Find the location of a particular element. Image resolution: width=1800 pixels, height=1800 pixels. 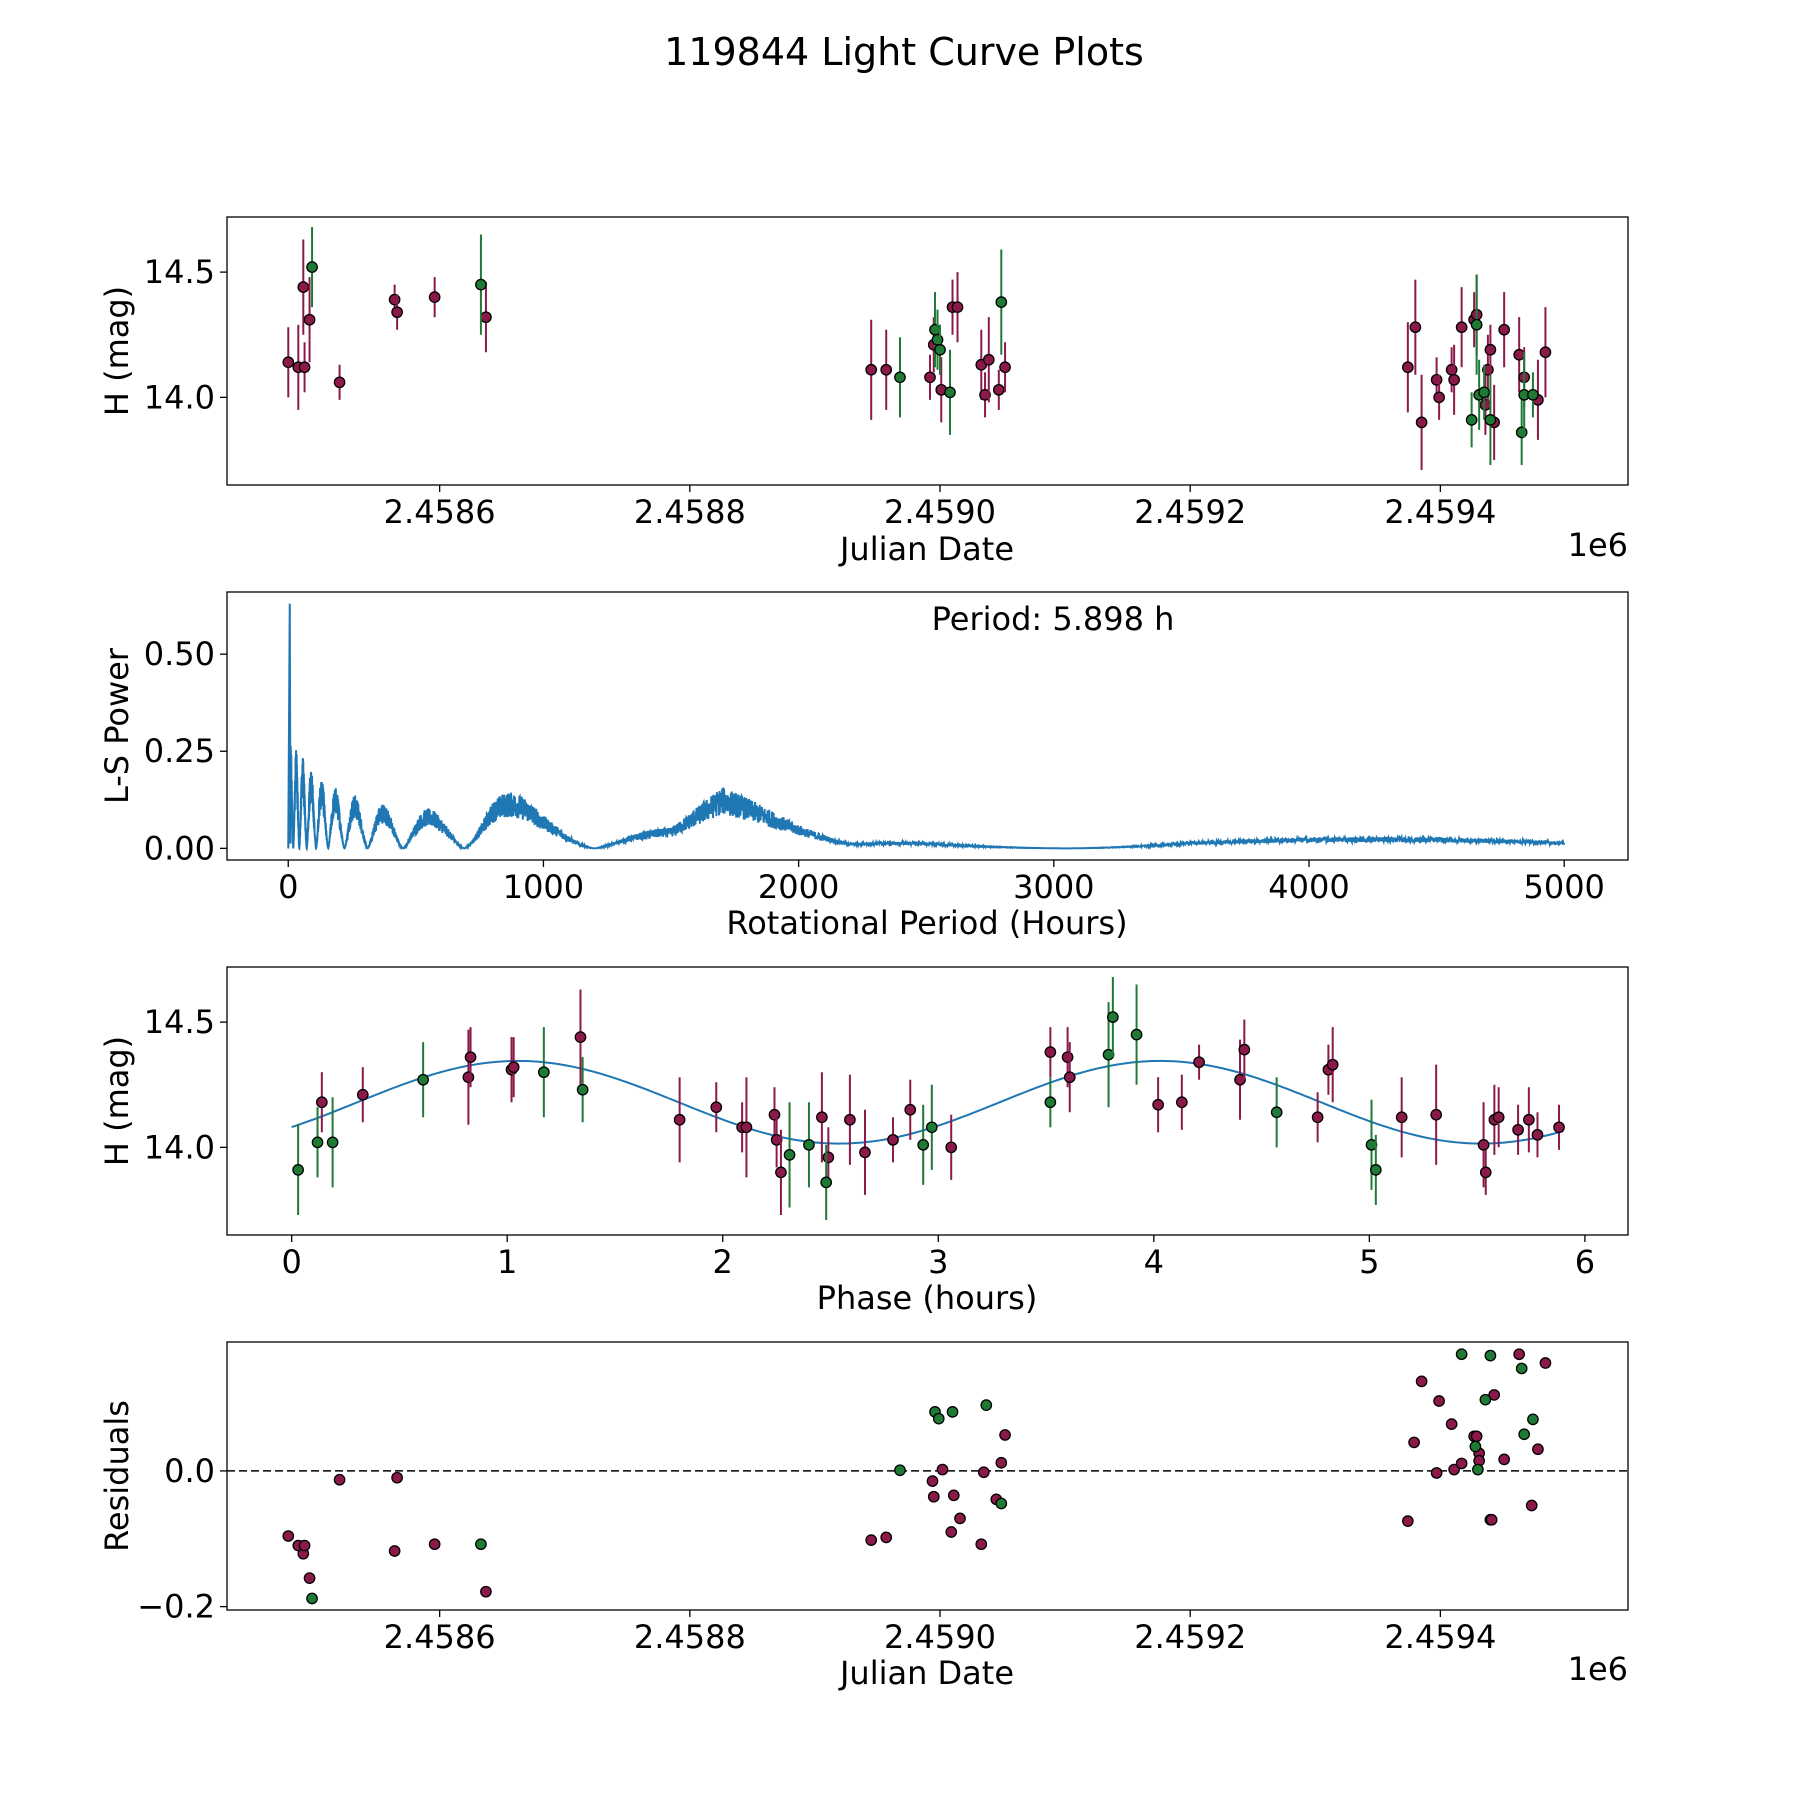

x-tick-label: 2.4592 is located at coordinates (1190, 1637).